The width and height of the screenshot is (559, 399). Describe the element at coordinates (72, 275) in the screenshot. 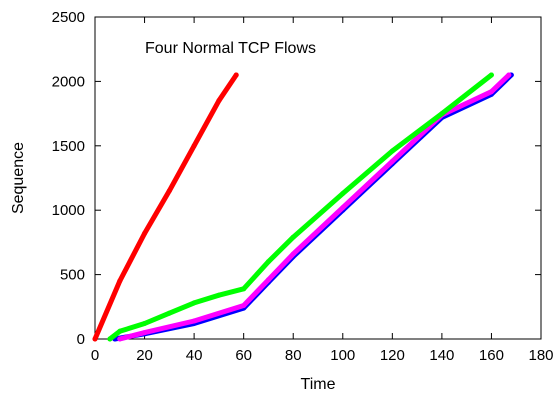

I see `y-tick-label: 500` at that location.